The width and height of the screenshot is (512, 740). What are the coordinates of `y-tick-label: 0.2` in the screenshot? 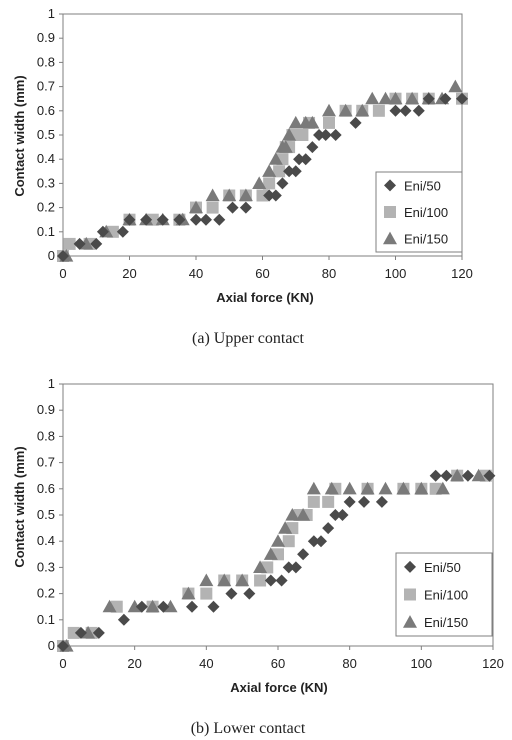 It's located at (46, 207).